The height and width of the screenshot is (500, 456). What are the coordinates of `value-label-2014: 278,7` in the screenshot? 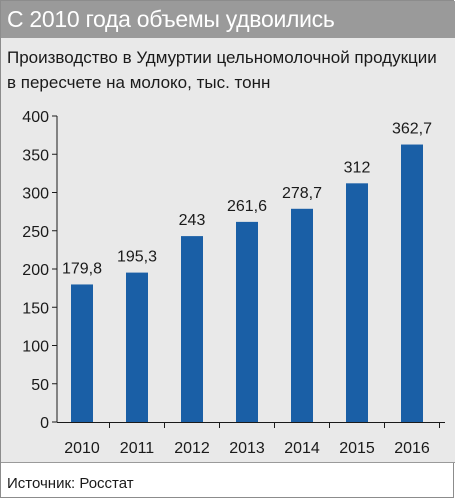 It's located at (302, 193).